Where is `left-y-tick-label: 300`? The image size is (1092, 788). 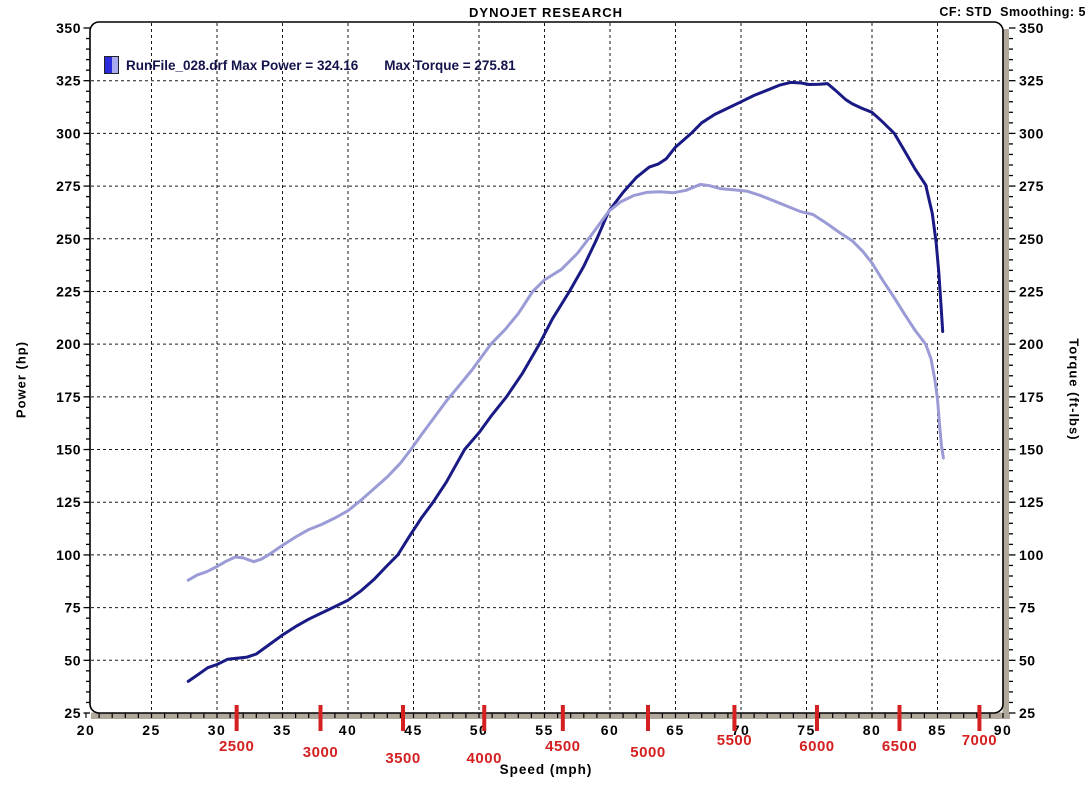
left-y-tick-label: 300 is located at coordinates (68, 133).